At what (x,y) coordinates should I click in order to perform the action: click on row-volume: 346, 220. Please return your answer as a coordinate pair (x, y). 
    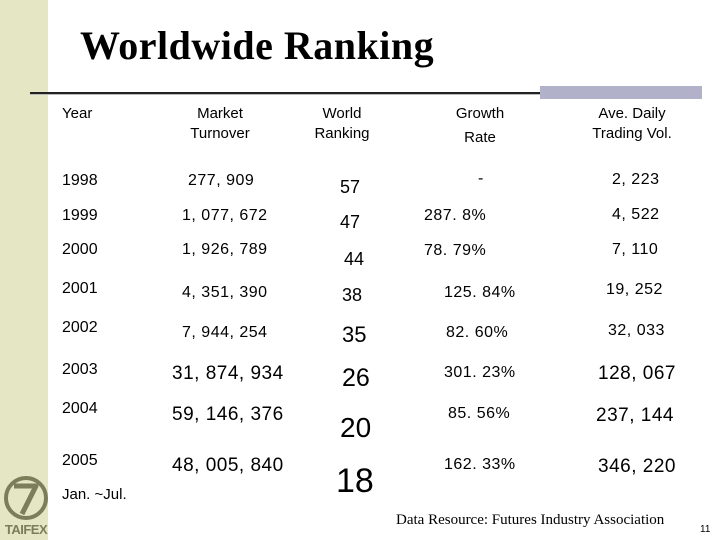
    Looking at the image, I should click on (637, 466).